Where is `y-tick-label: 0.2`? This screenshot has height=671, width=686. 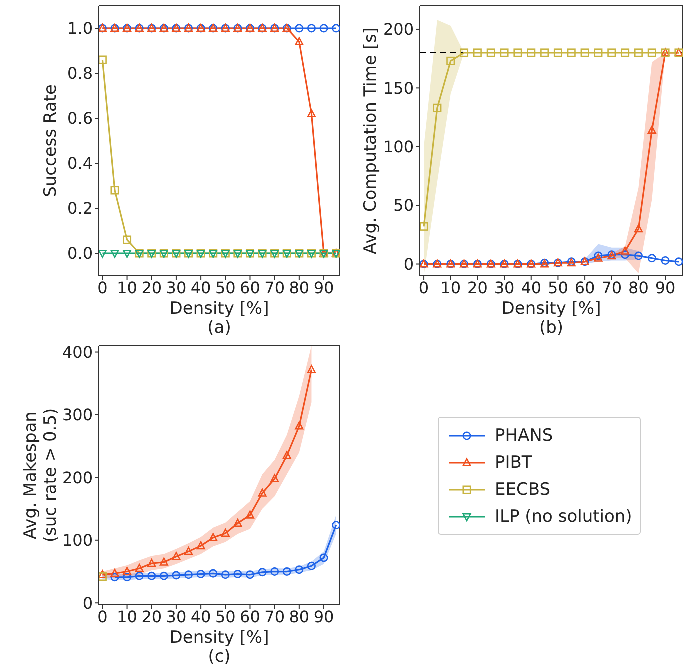 y-tick-label: 0.2 is located at coordinates (80, 208).